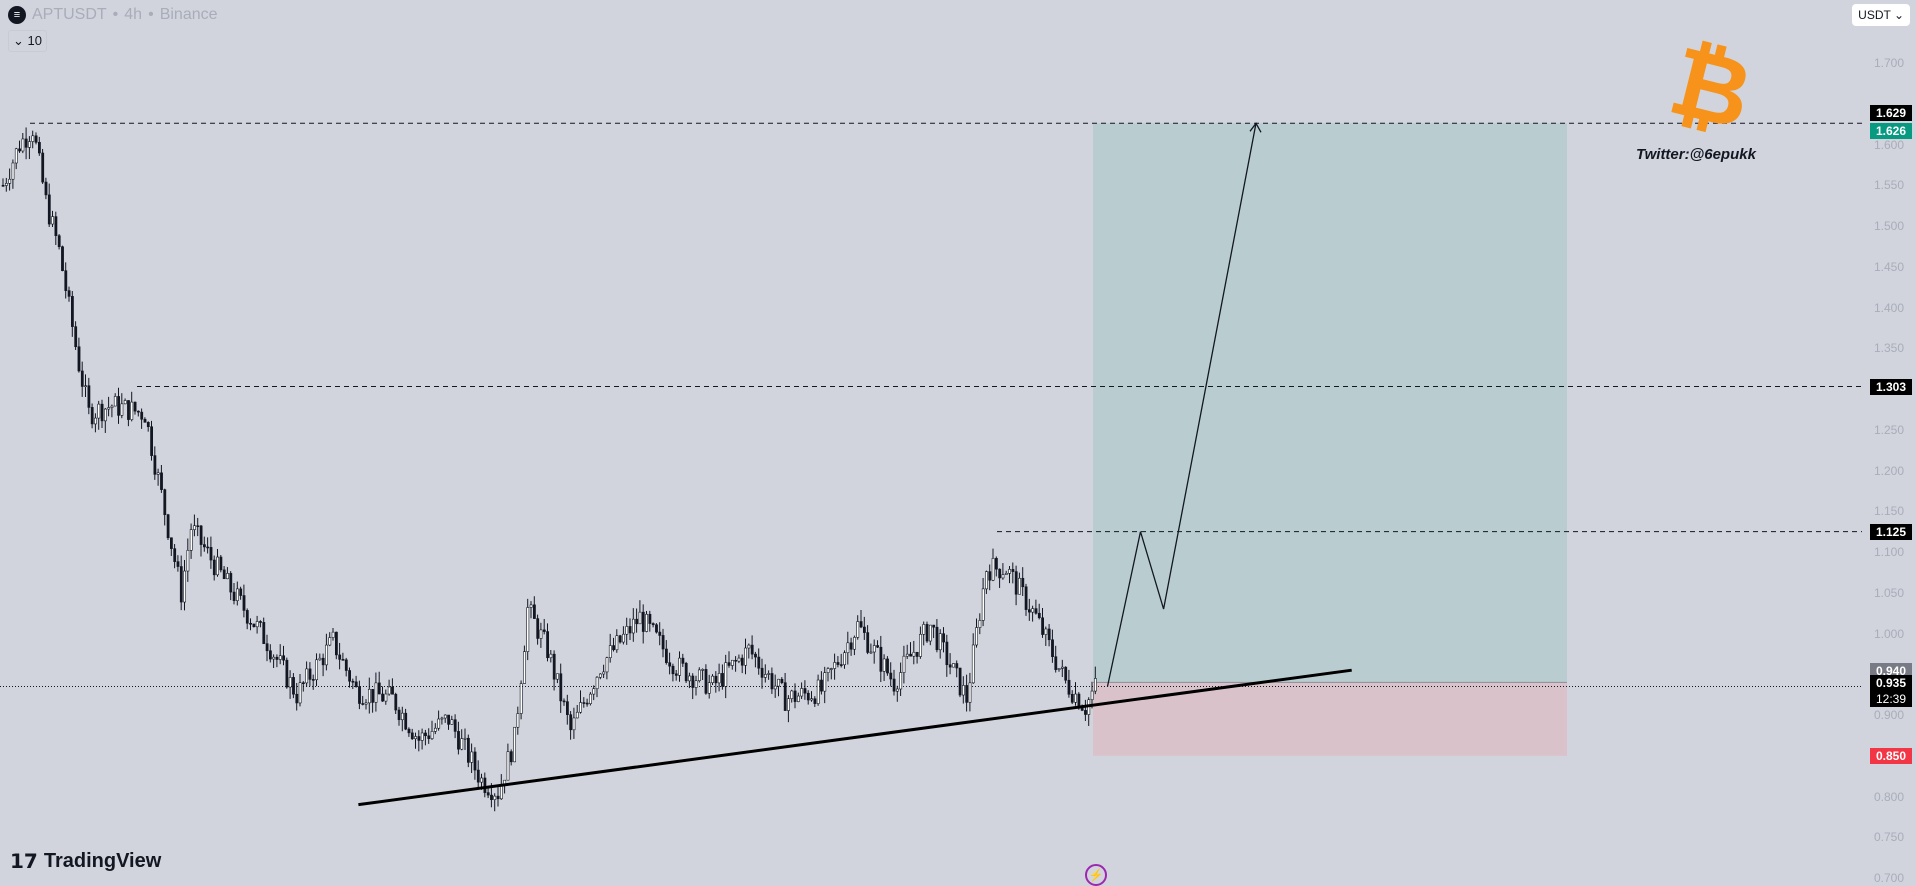 The width and height of the screenshot is (1916, 886). What do you see at coordinates (69, 14) in the screenshot?
I see `symbol-name: APTUSDT` at bounding box center [69, 14].